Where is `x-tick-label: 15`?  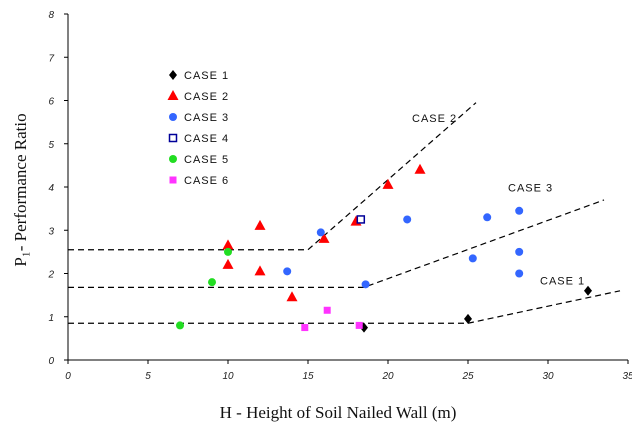 x-tick-label: 15 is located at coordinates (308, 376).